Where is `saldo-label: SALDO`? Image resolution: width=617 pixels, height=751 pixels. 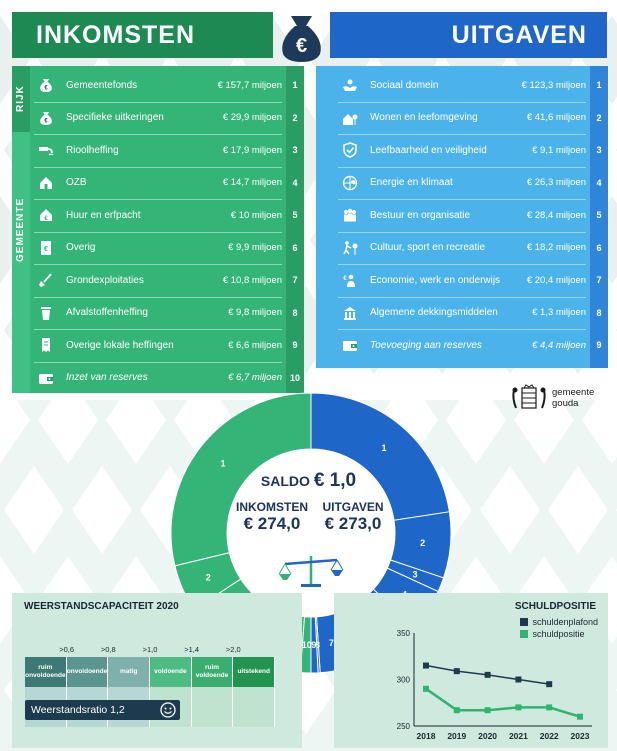
saldo-label: SALDO is located at coordinates (285, 481).